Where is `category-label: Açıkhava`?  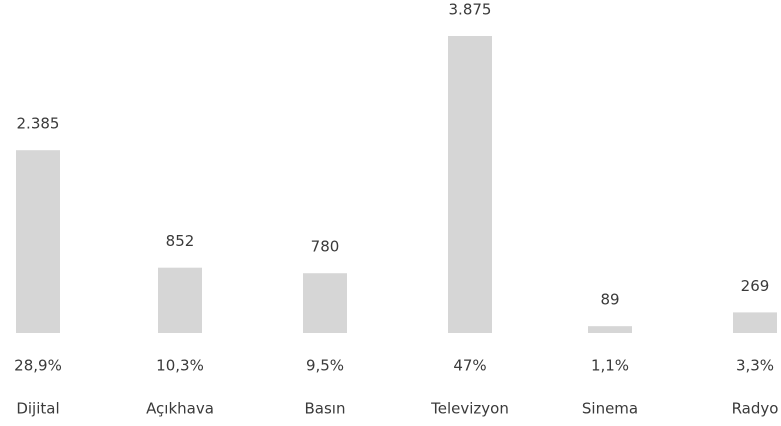
category-label: Açıkhava is located at coordinates (180, 409).